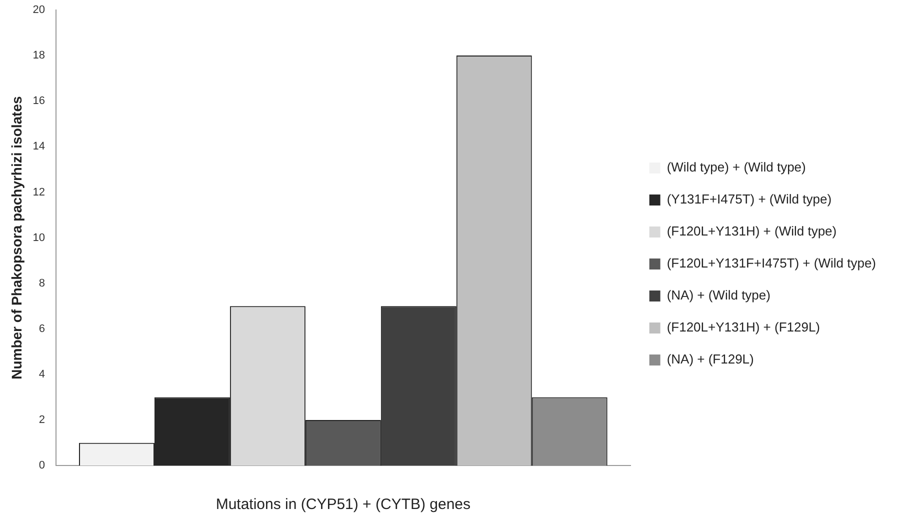 This screenshot has width=916, height=523. What do you see at coordinates (710, 359) in the screenshot?
I see `legend-label: (NA) + (F129L)` at bounding box center [710, 359].